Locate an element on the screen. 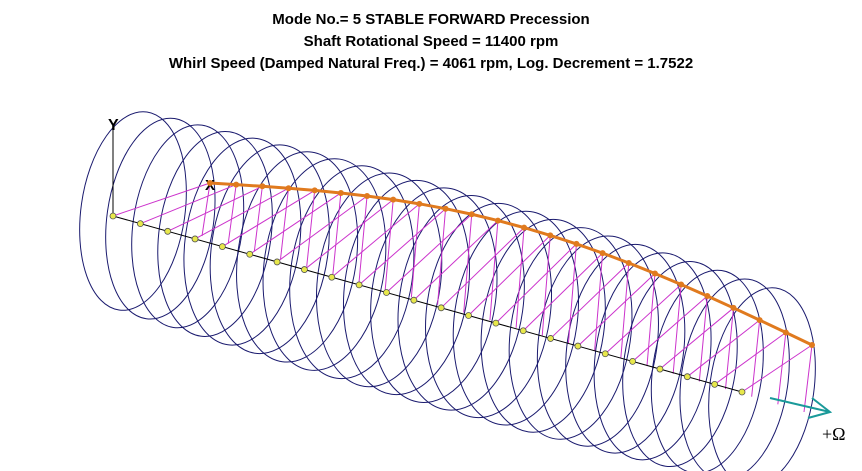 This screenshot has height=471, width=862. title-line: Mode No.= 5 STABLE FORWARD Precession is located at coordinates (430, 19).